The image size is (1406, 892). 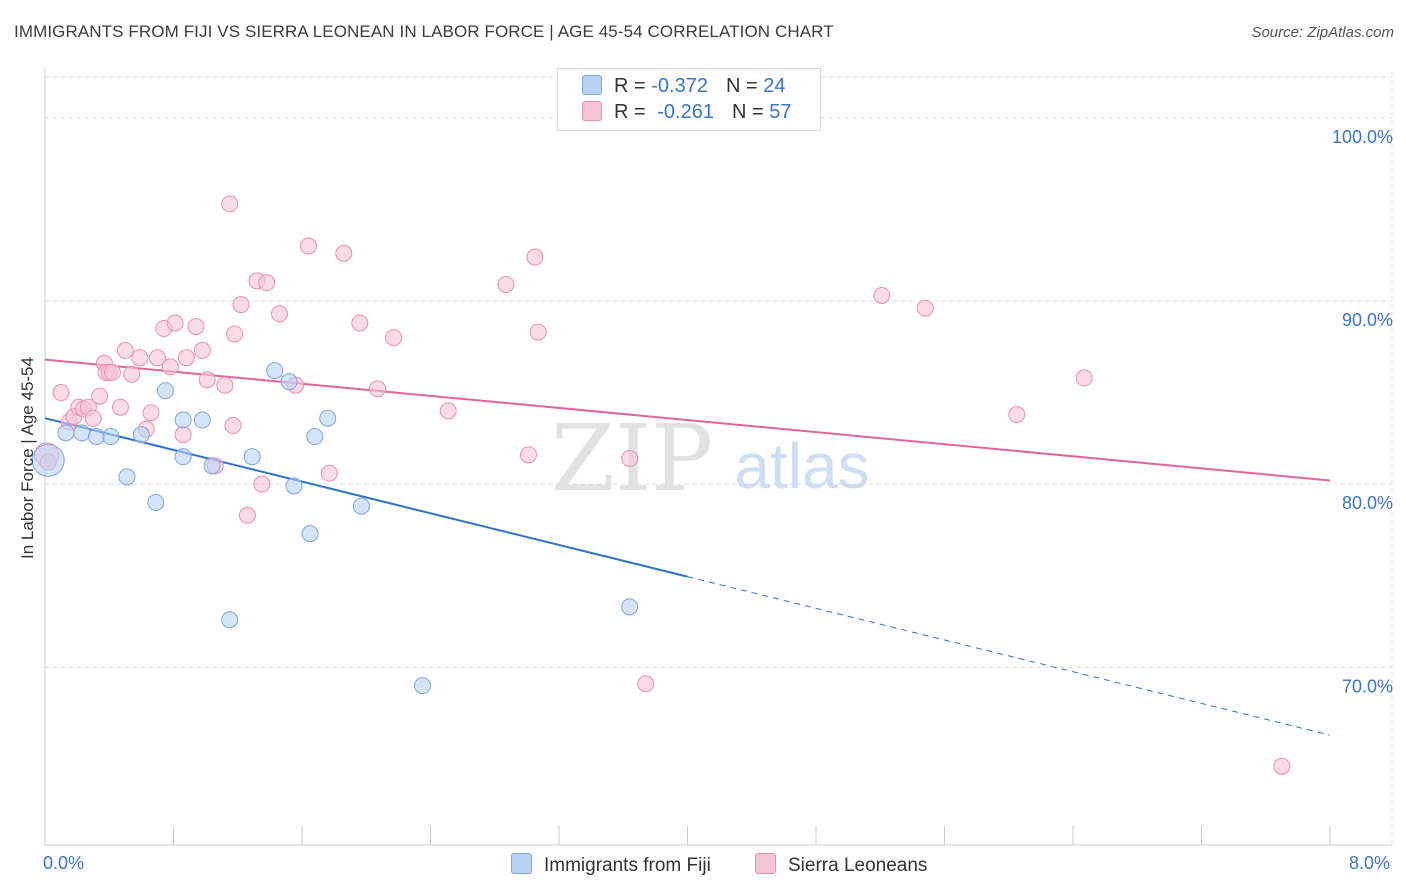 What do you see at coordinates (710, 458) in the screenshot?
I see `watermark: ZIP atlas` at bounding box center [710, 458].